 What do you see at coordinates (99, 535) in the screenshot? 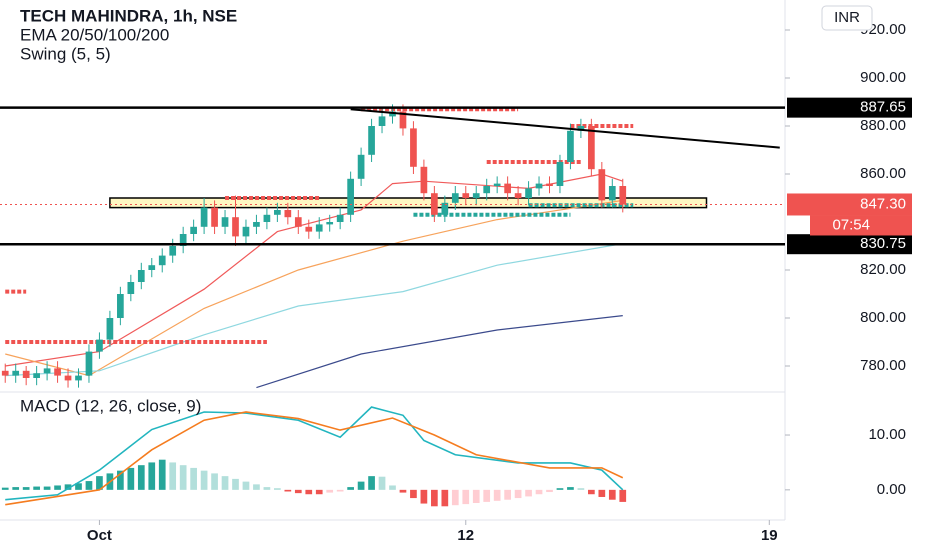
I see `x-tick-label: Oct` at bounding box center [99, 535].